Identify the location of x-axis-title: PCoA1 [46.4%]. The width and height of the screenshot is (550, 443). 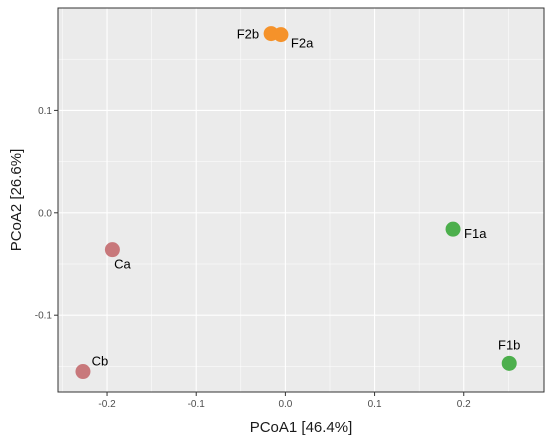
(301, 427).